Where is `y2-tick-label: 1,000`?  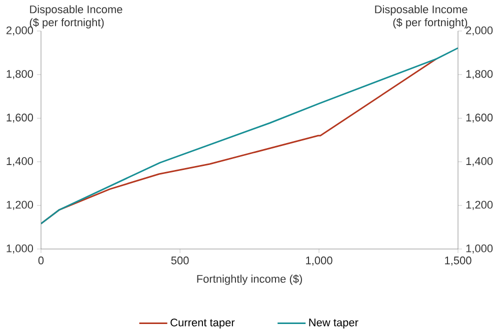 y2-tick-label: 1,000 is located at coordinates (479, 249).